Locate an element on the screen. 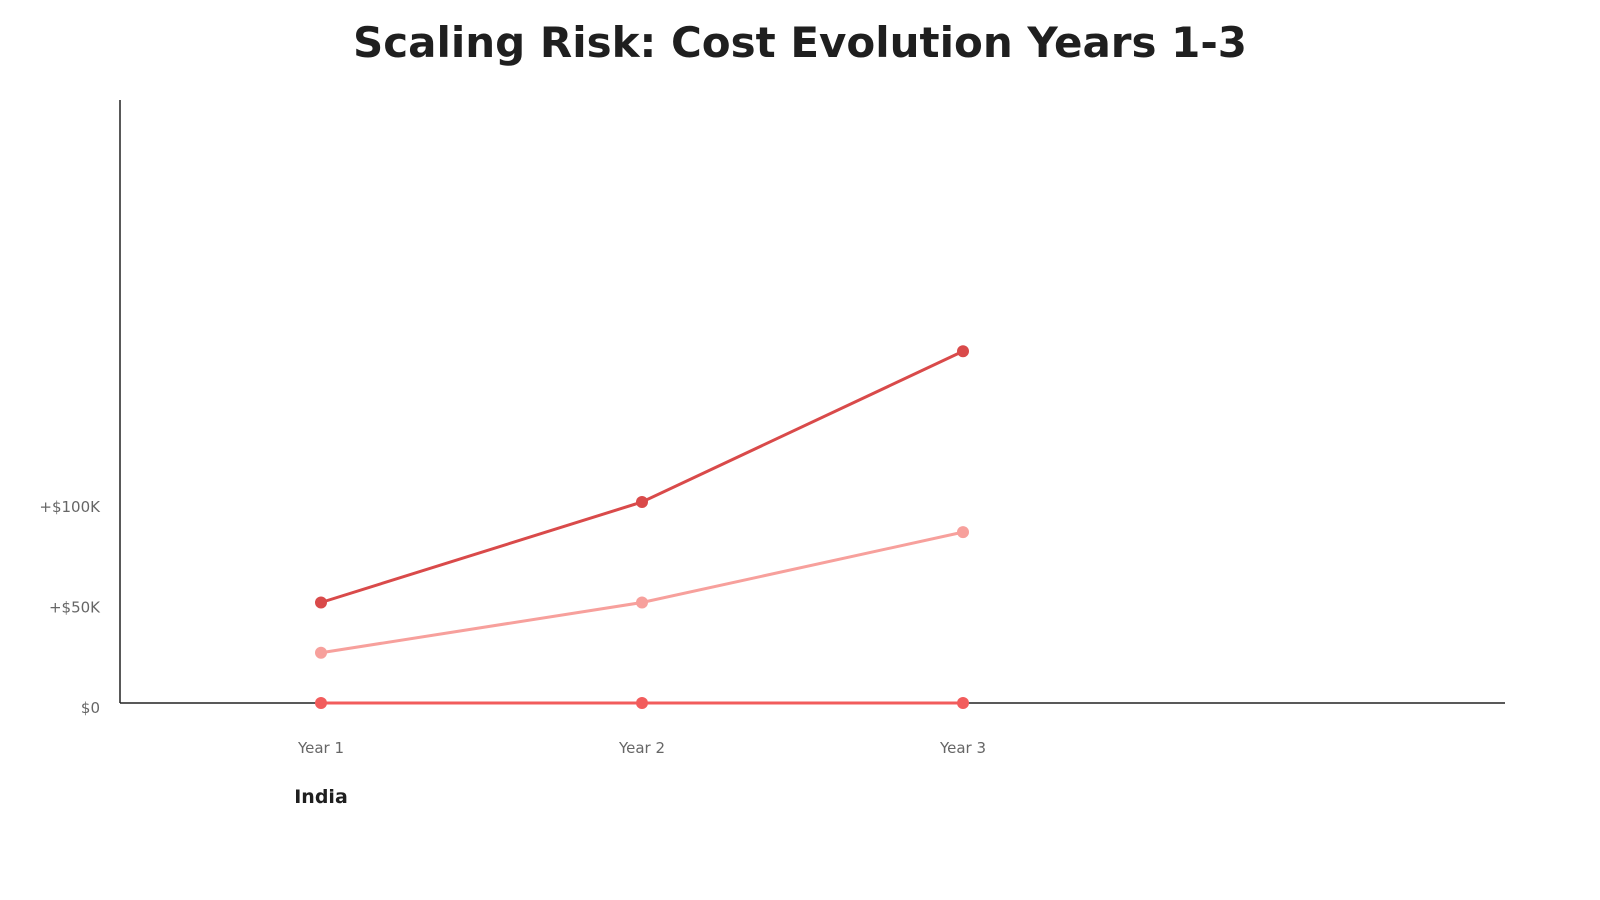  x-tick-label: Year 2 is located at coordinates (641, 748).